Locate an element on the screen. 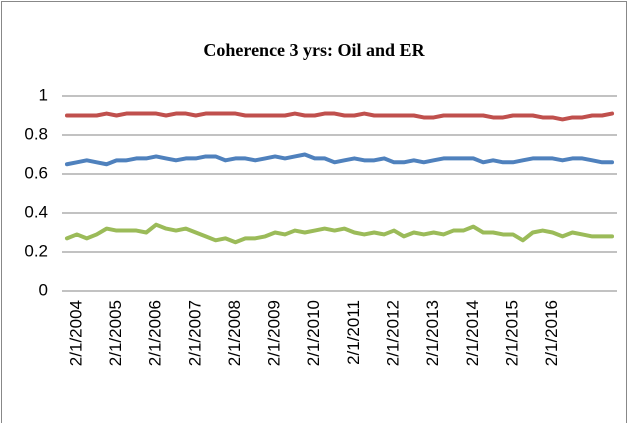 This screenshot has width=628, height=423. y-tick-label: 0.8 is located at coordinates (36, 133).